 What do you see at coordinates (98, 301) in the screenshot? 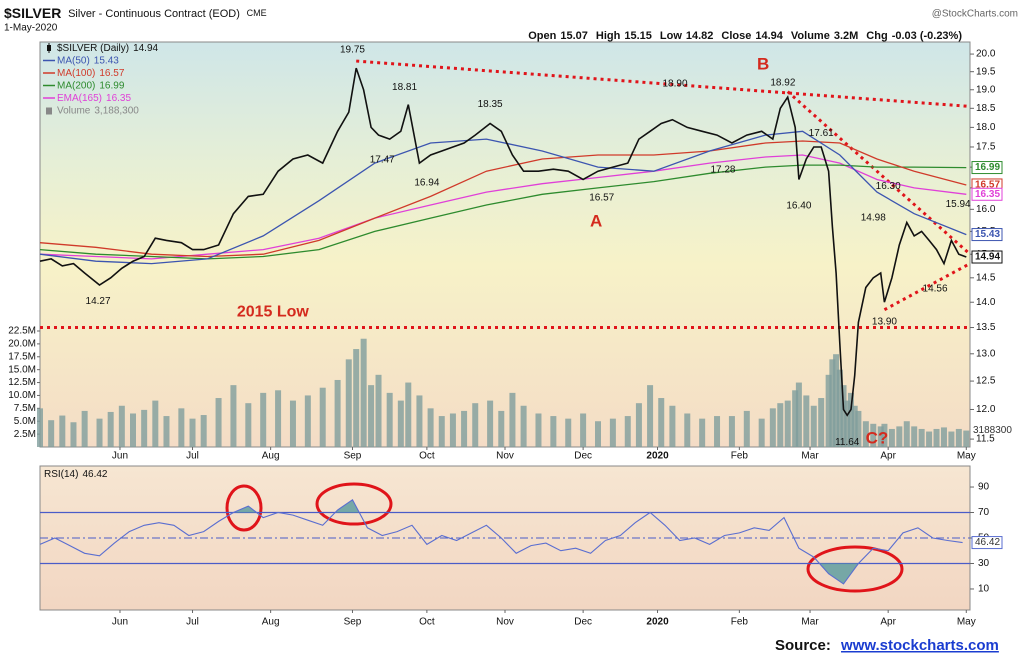
I see `annotation: 14.27` at bounding box center [98, 301].